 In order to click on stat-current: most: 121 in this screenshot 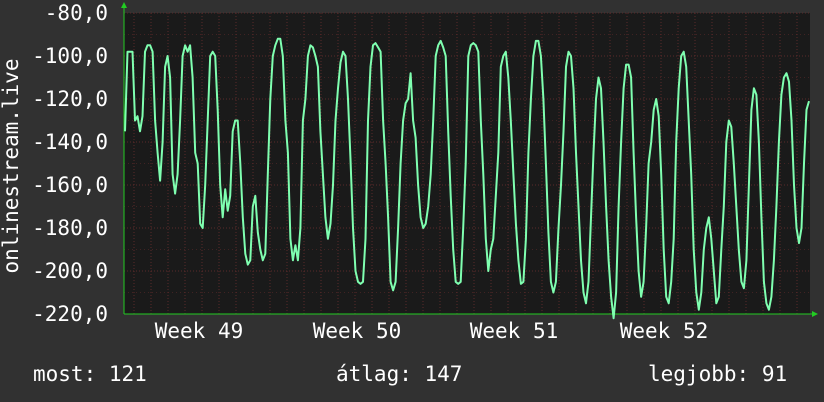, I will do `click(90, 374)`.